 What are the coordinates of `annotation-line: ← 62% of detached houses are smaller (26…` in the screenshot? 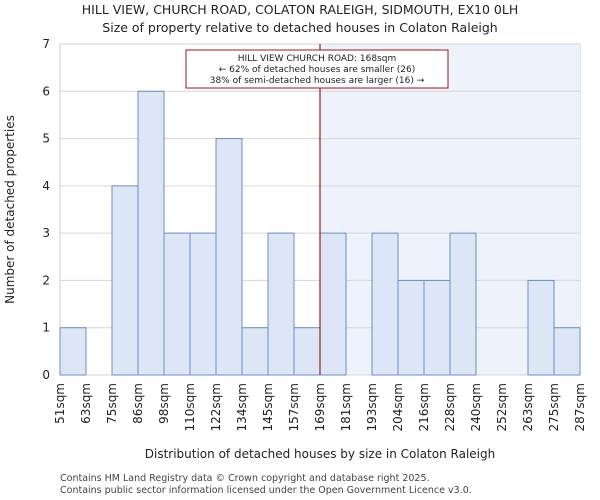 It's located at (317, 70).